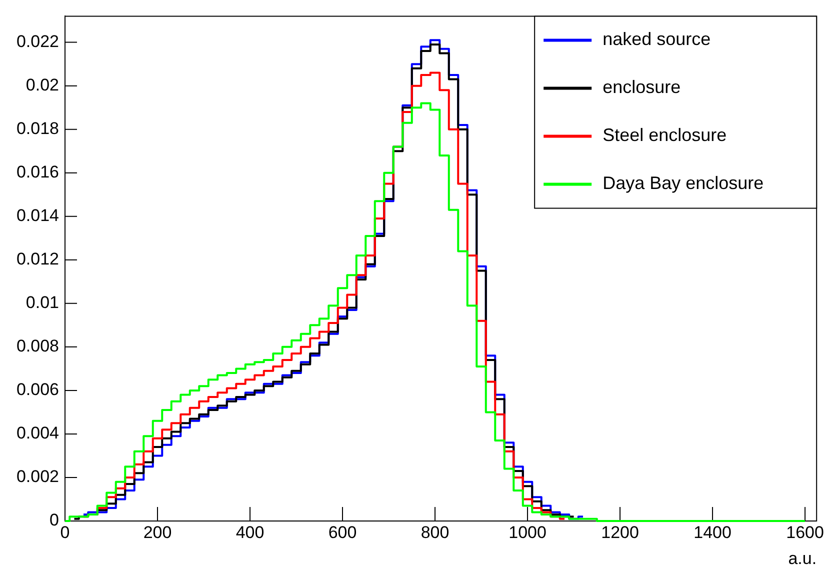  What do you see at coordinates (641, 87) in the screenshot?
I see `legend-label: enclosure` at bounding box center [641, 87].